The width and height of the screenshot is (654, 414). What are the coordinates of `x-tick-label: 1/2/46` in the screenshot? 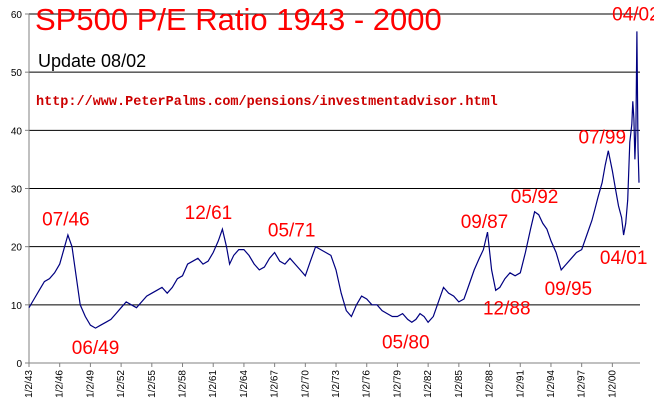 It's located at (60, 384).